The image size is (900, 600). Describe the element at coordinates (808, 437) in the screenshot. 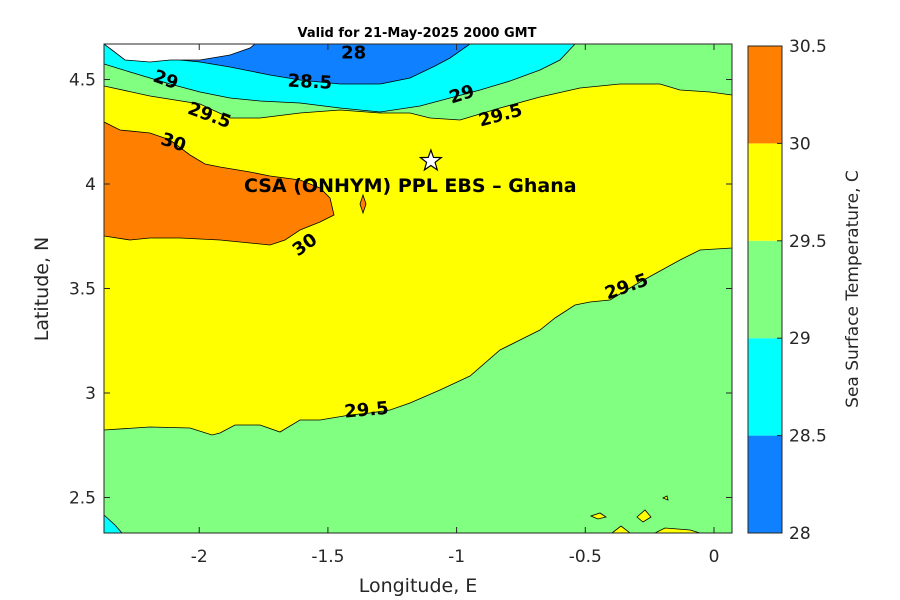

I see `colorbar-tick-label: 28.5` at that location.